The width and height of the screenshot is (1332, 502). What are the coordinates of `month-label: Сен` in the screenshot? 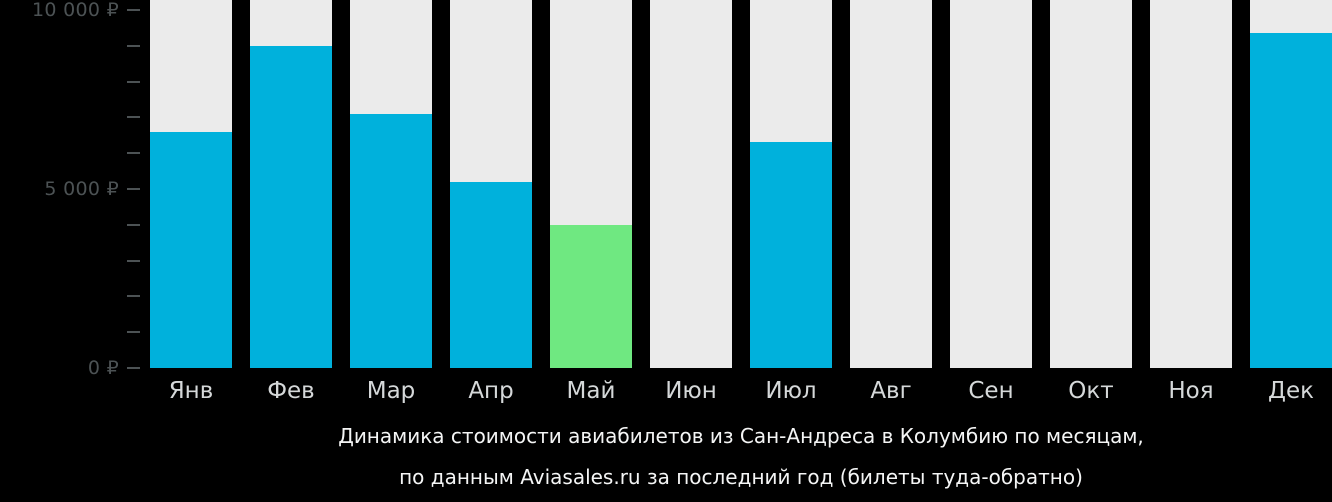 It's located at (991, 391).